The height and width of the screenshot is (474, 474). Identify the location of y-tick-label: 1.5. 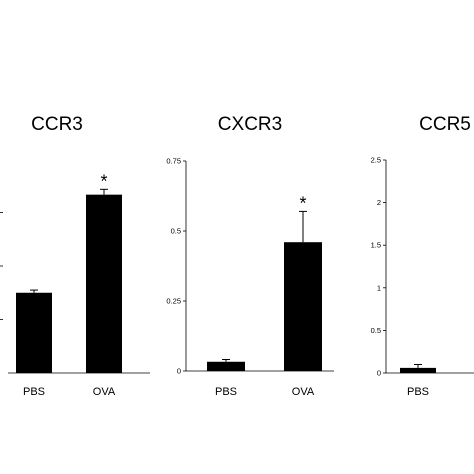
(376, 245).